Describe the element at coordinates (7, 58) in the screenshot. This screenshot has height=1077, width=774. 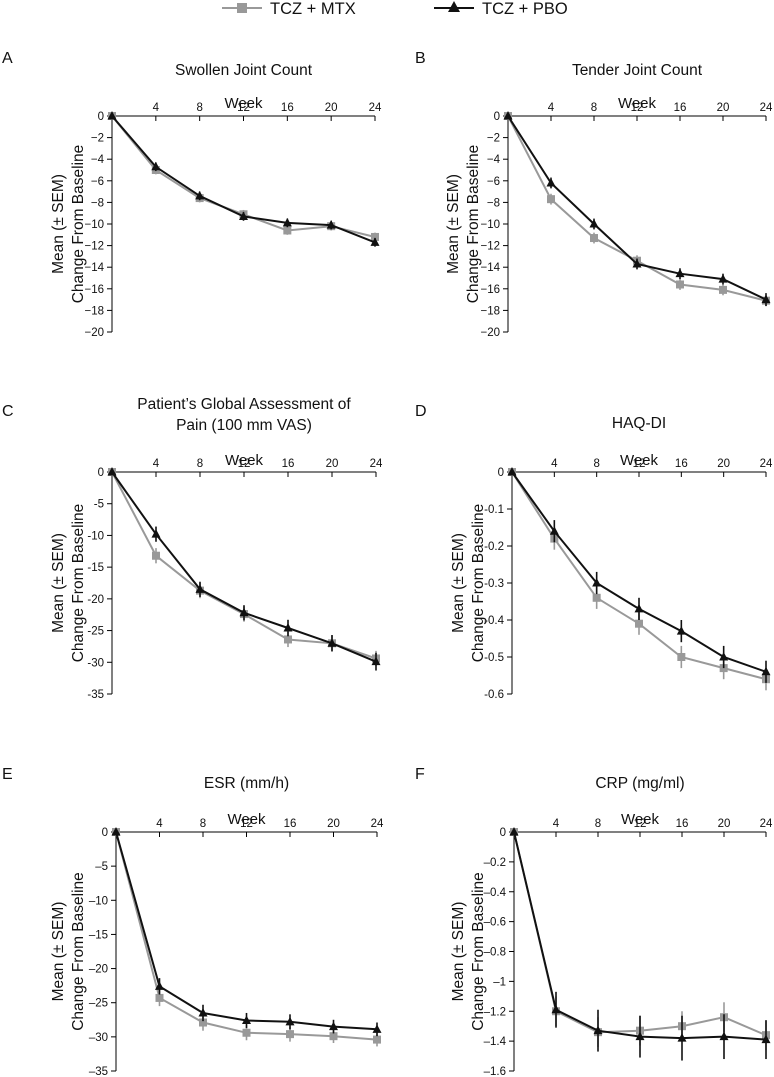
I see `panel-letter: A` at that location.